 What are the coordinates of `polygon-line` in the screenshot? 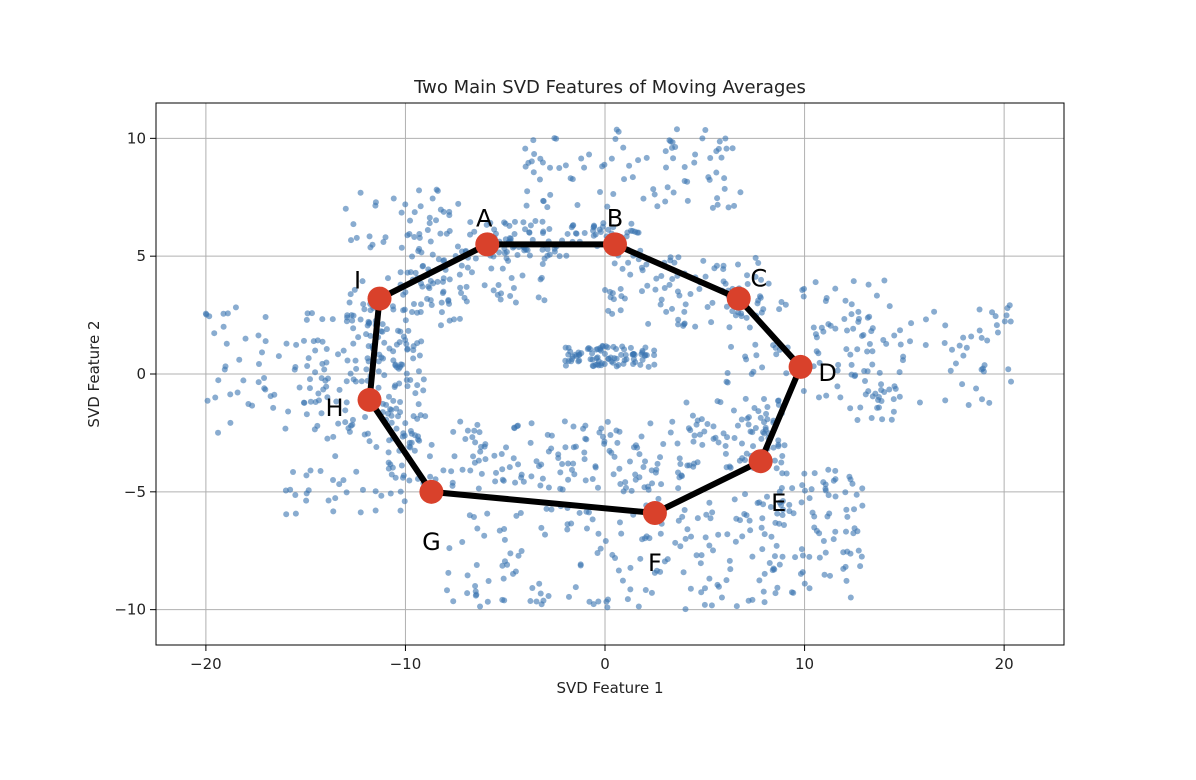 It's located at (585, 379).